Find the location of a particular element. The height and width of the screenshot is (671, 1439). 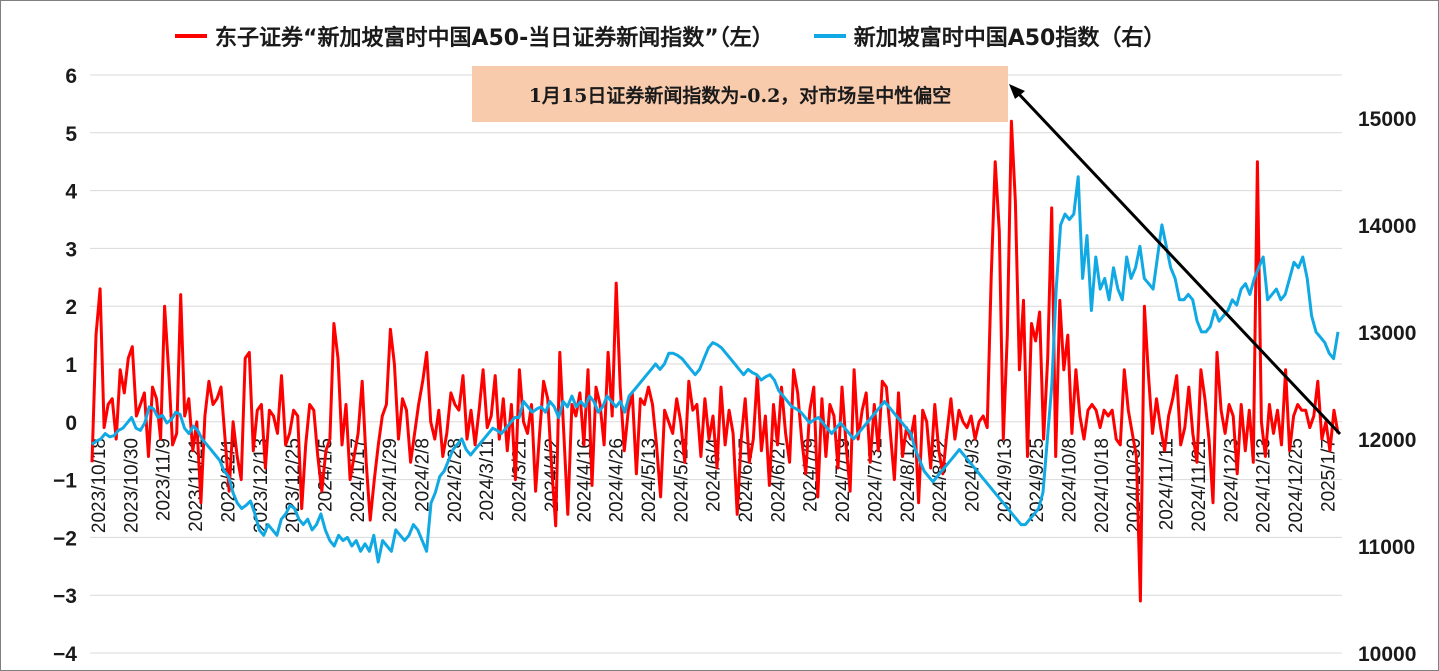

y-left-tick-label: −2 is located at coordinates (65, 538).